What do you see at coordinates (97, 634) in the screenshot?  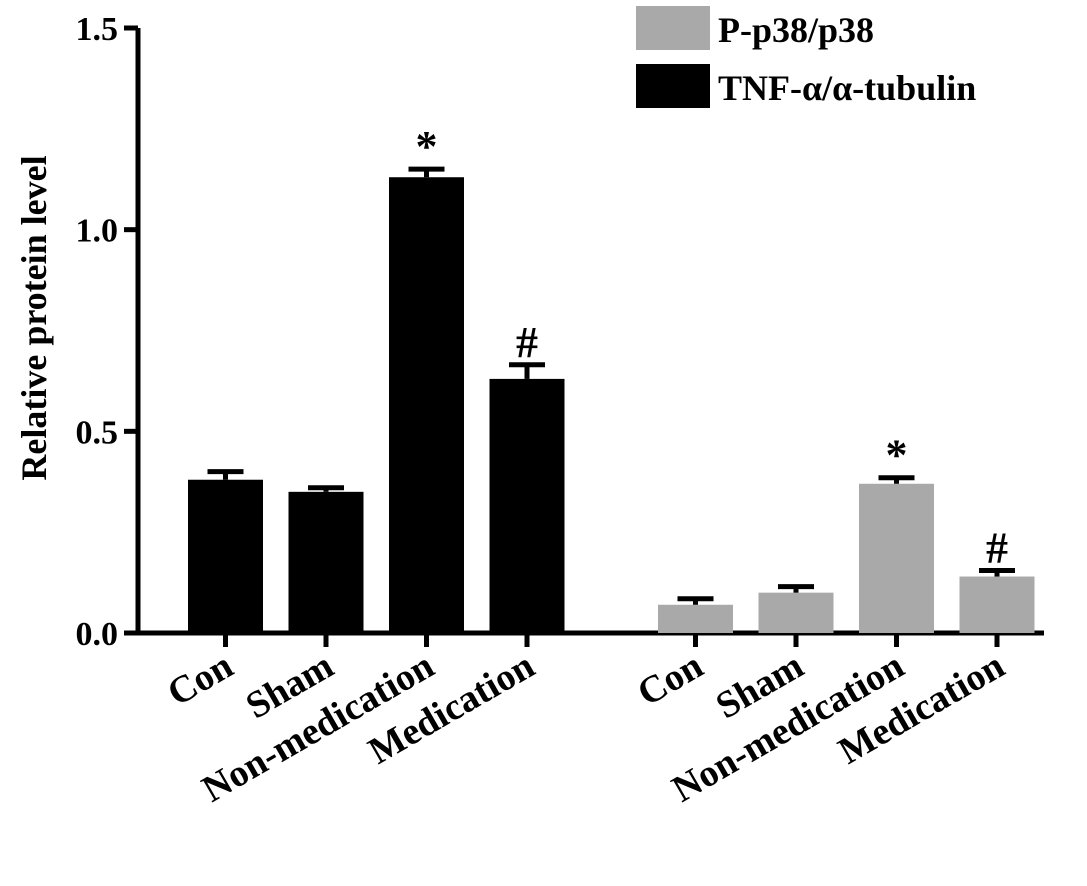 I see `y-tick-label: 0.0` at bounding box center [97, 634].